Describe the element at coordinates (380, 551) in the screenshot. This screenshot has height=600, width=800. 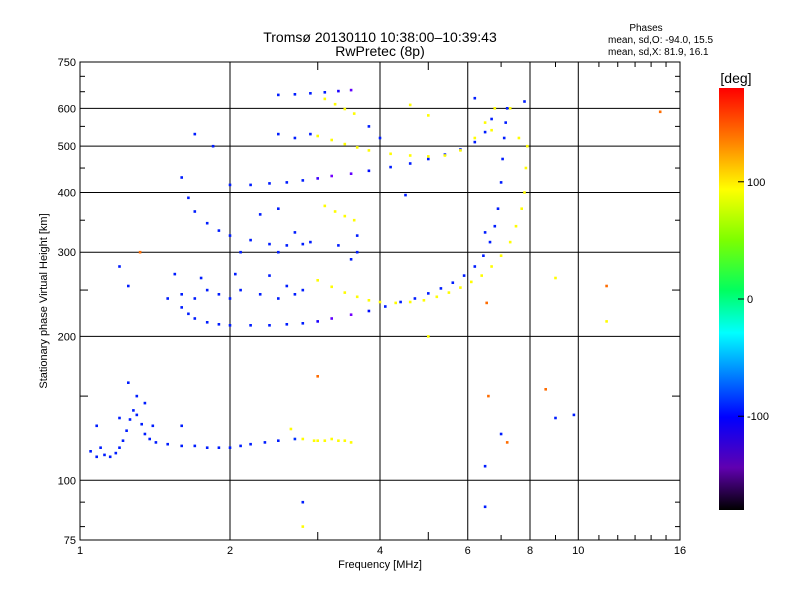
I see `x-tick-label: 4` at that location.